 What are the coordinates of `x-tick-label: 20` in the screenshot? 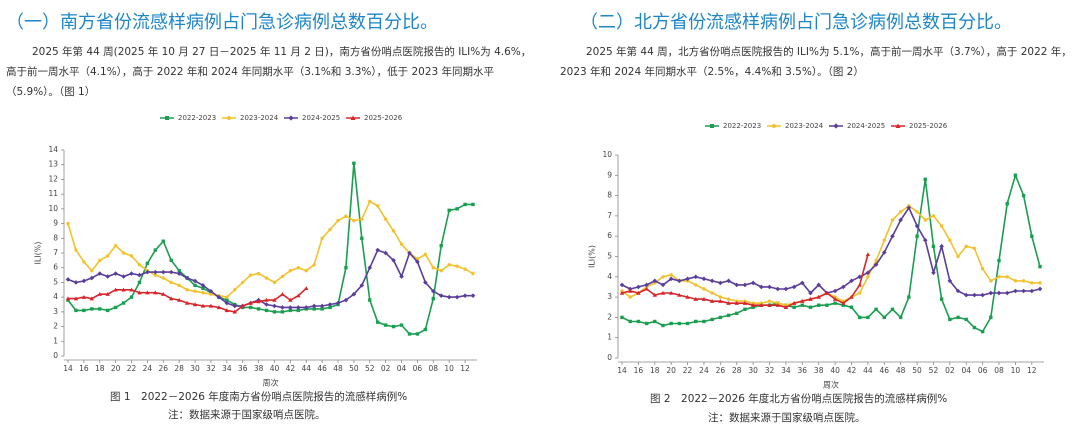 It's located at (671, 370).